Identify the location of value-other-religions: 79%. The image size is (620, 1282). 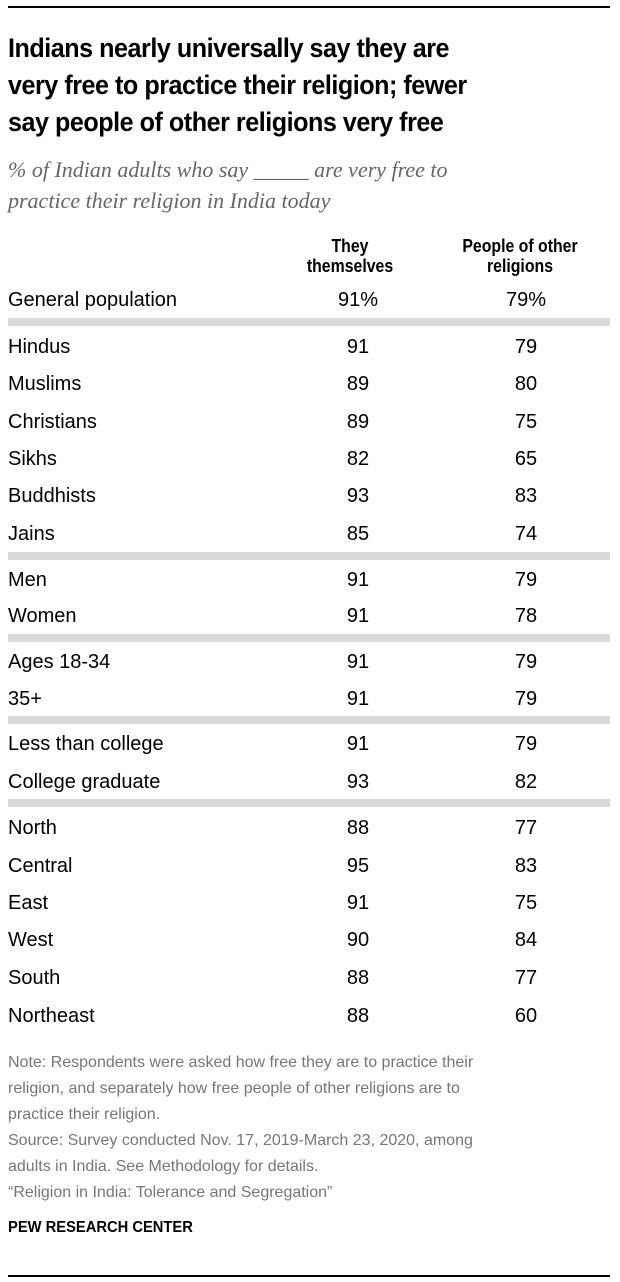
(526, 300).